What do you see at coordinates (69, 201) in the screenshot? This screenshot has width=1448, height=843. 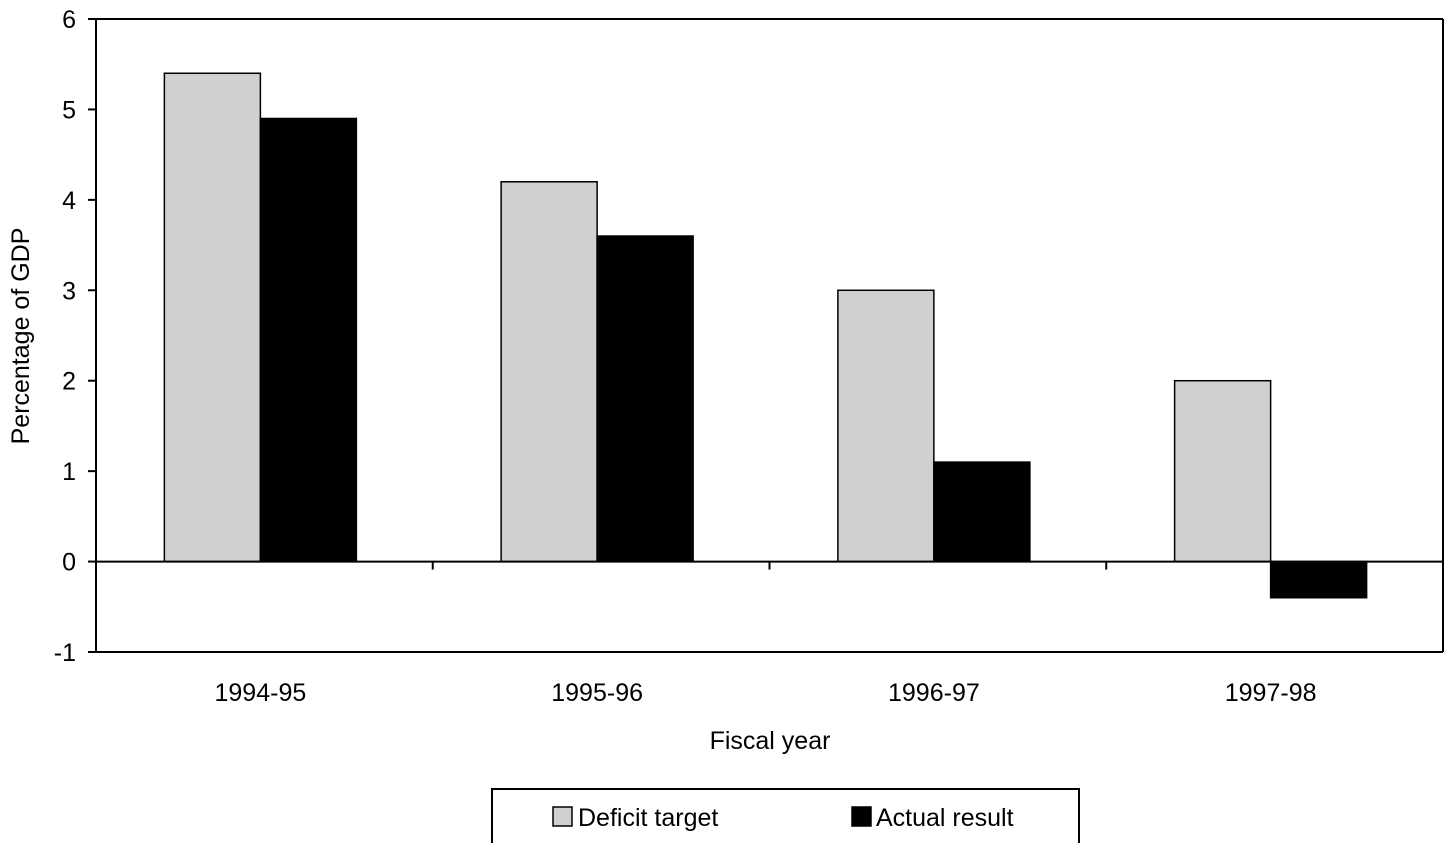 I see `y-tick-label: 4` at bounding box center [69, 201].